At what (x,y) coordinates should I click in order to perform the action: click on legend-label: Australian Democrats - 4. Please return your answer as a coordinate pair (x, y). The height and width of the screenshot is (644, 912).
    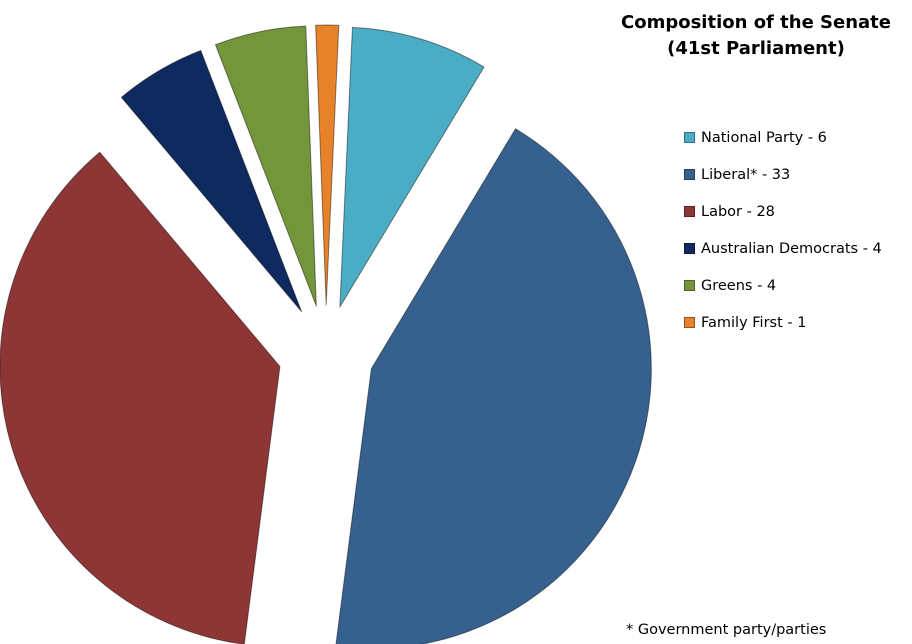
    Looking at the image, I should click on (791, 248).